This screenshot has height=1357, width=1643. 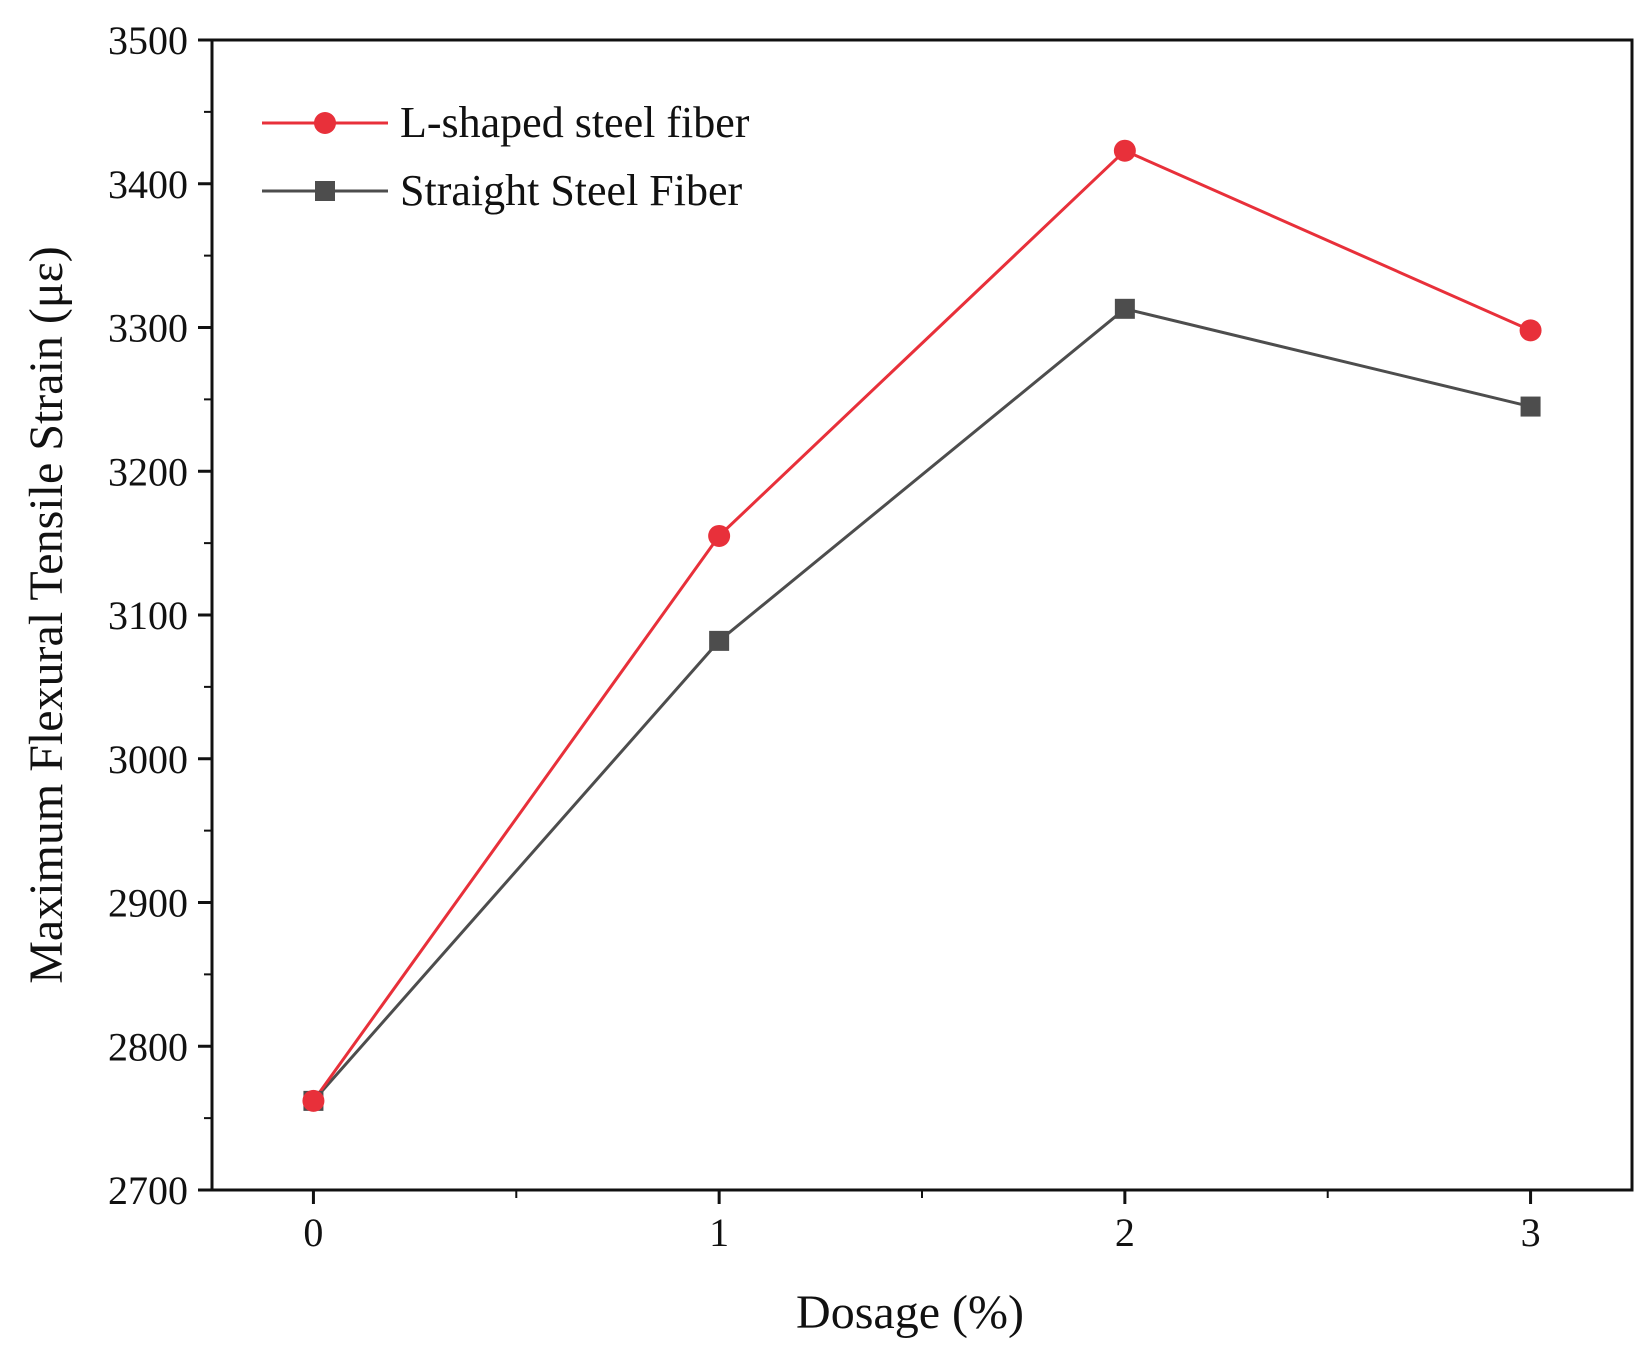 What do you see at coordinates (148, 40) in the screenshot?
I see `y-tick-label: 3500` at bounding box center [148, 40].